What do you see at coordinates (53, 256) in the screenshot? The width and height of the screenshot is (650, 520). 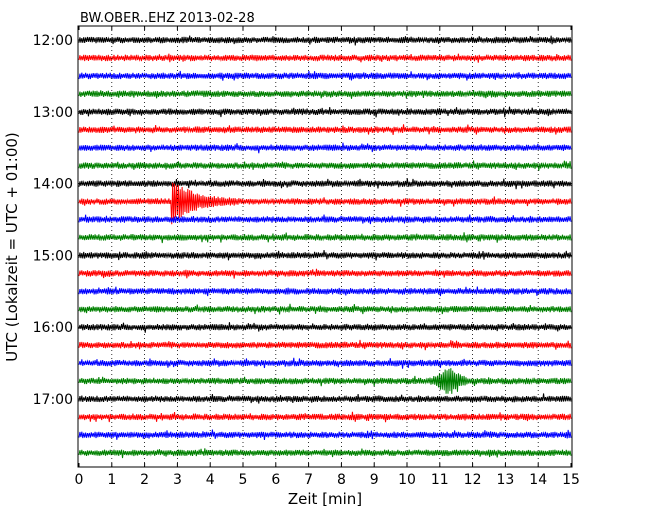 I see `y-tick-label: 15:00` at bounding box center [53, 256].